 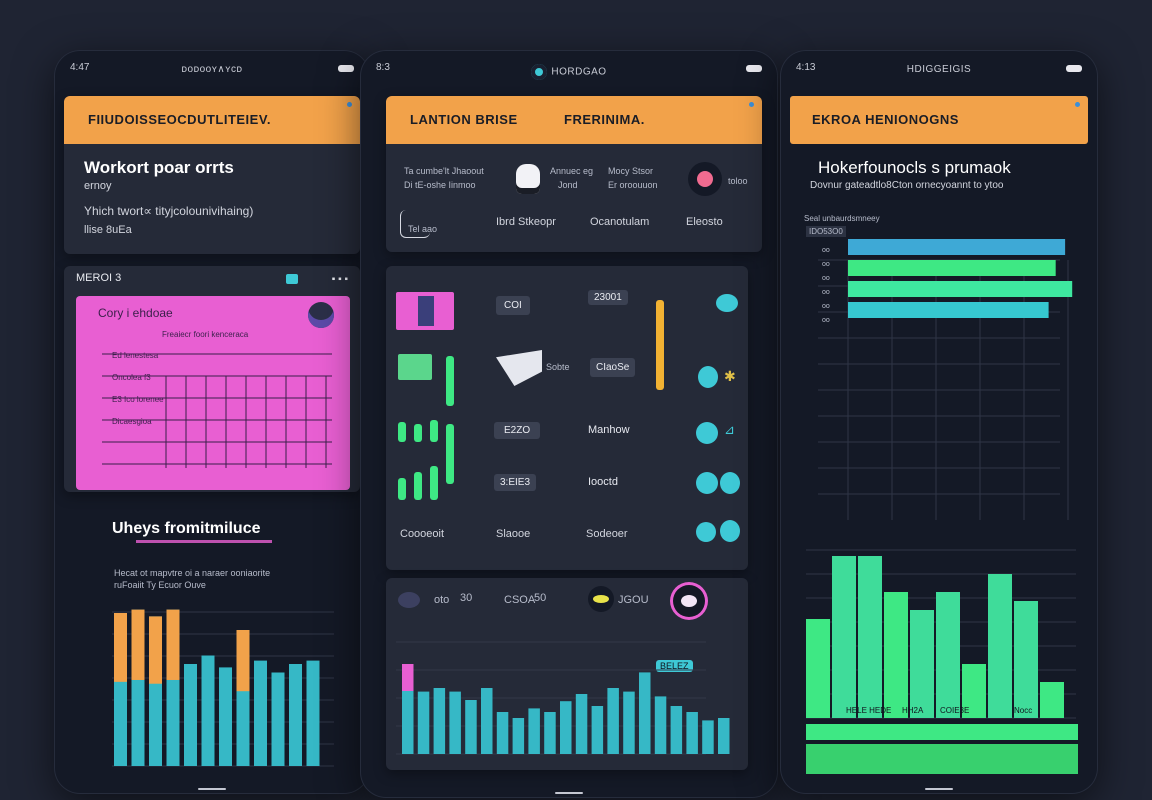 What do you see at coordinates (415, 224) in the screenshot?
I see `toggle-icon` at bounding box center [415, 224].